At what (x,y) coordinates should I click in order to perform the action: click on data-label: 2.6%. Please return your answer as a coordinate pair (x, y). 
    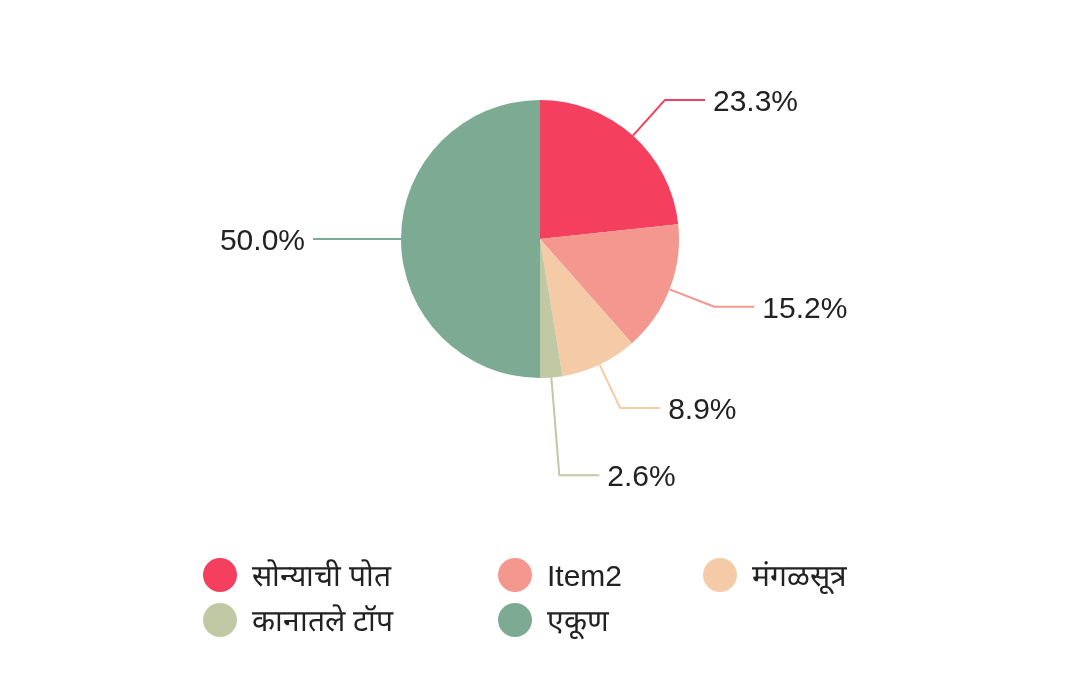
    Looking at the image, I should click on (641, 476).